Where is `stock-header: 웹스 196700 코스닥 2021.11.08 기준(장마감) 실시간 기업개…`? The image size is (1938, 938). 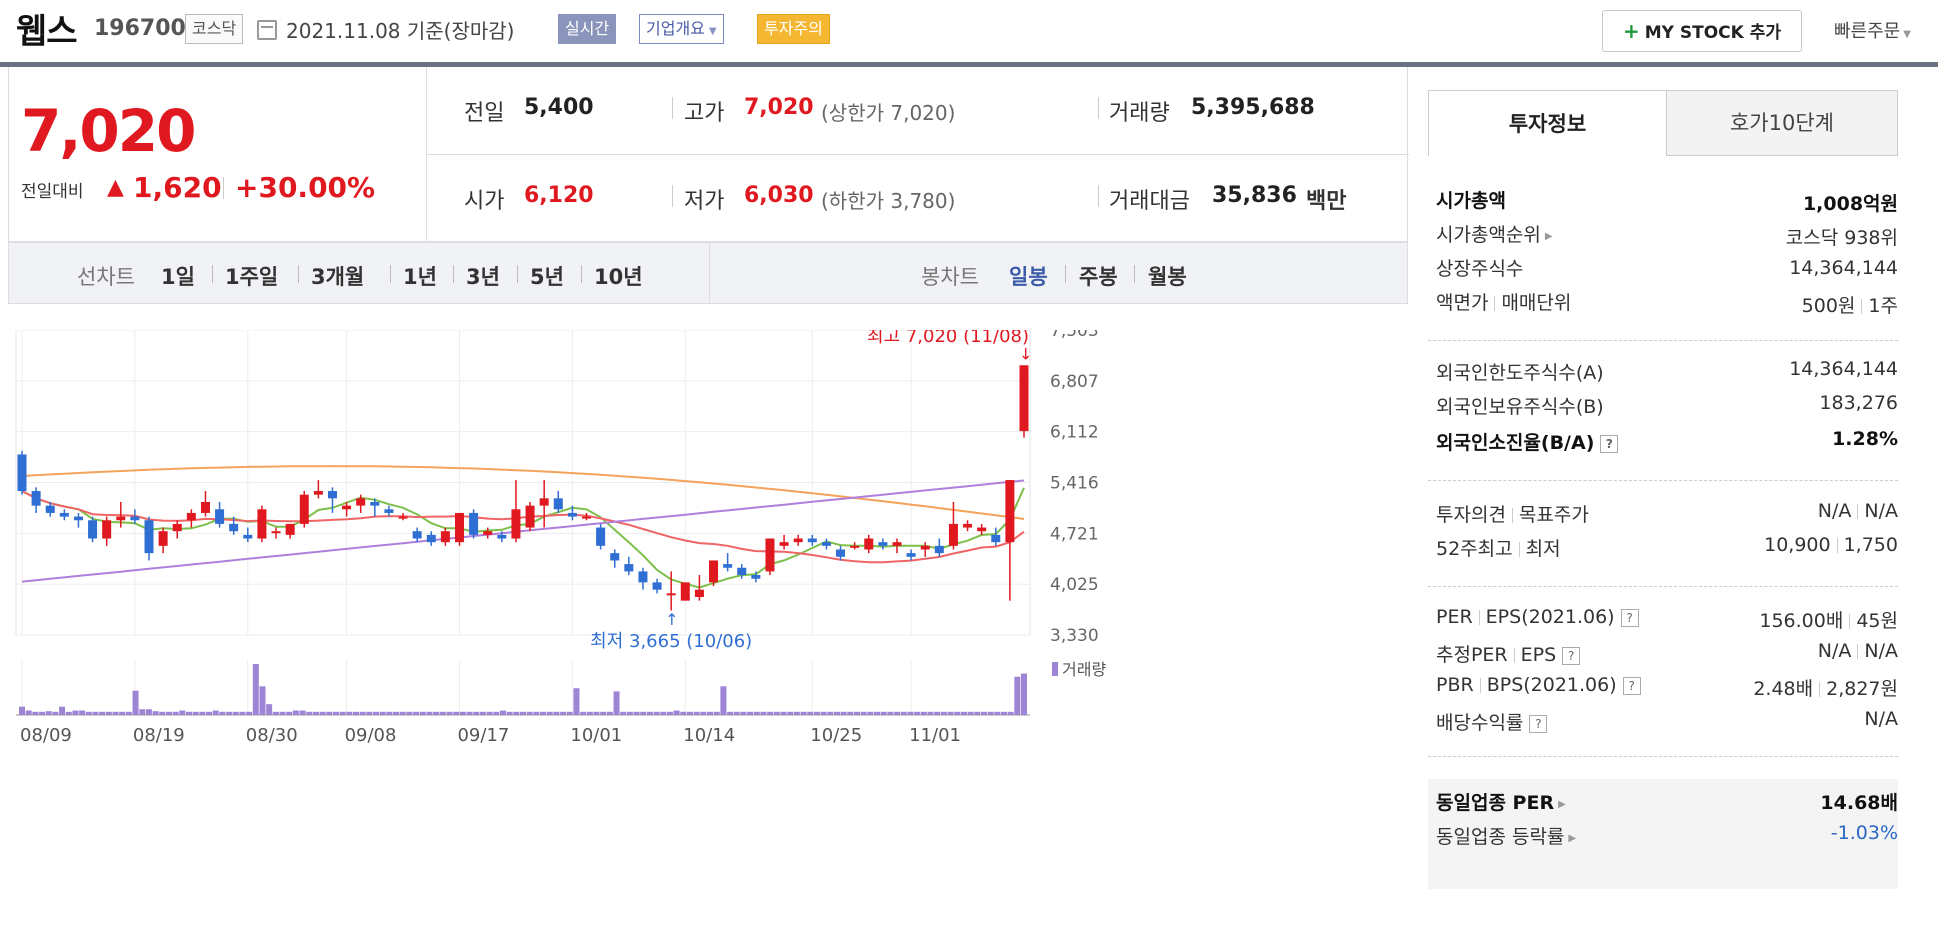 stock-header: 웹스 196700 코스닥 2021.11.08 기준(장마감) 실시간 기업개… is located at coordinates (969, 31).